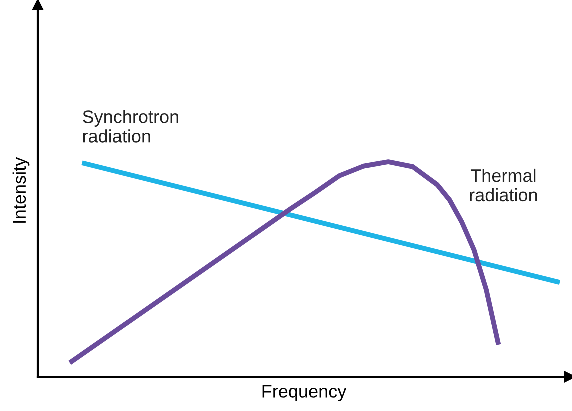 The image size is (572, 411). Describe the element at coordinates (21, 190) in the screenshot. I see `y-axis-title: Intensity` at that location.